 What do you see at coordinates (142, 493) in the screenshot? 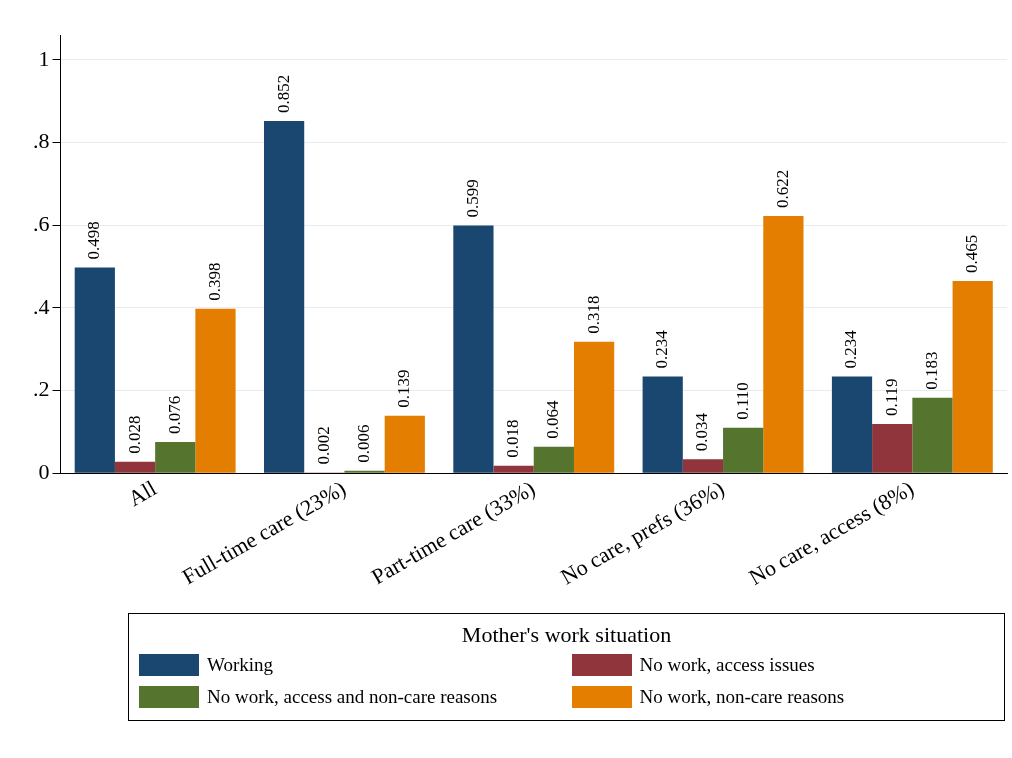
I see `x-tick-label: All` at bounding box center [142, 493].